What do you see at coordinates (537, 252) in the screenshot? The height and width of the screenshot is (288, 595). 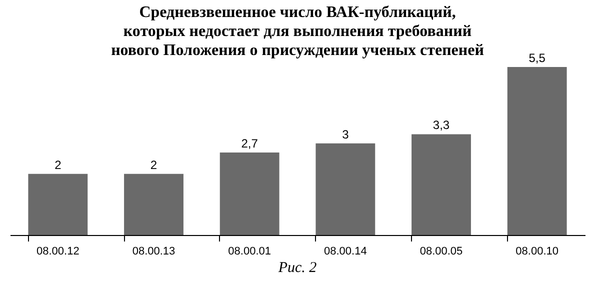 I see `x-tick-label: 08.00.10` at bounding box center [537, 252].